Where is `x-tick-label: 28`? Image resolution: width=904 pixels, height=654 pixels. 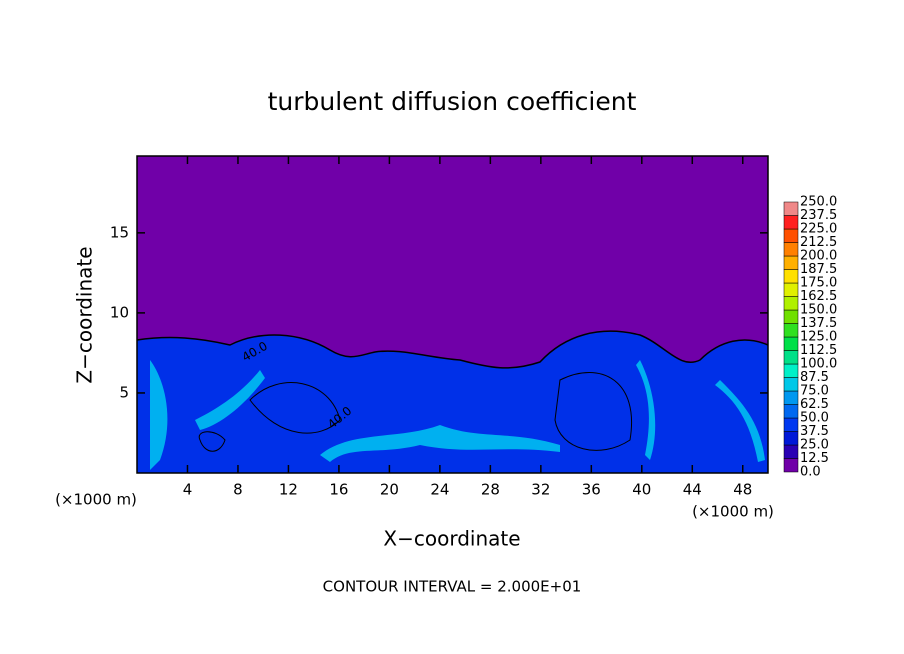 x-tick-label: 28 is located at coordinates (490, 490).